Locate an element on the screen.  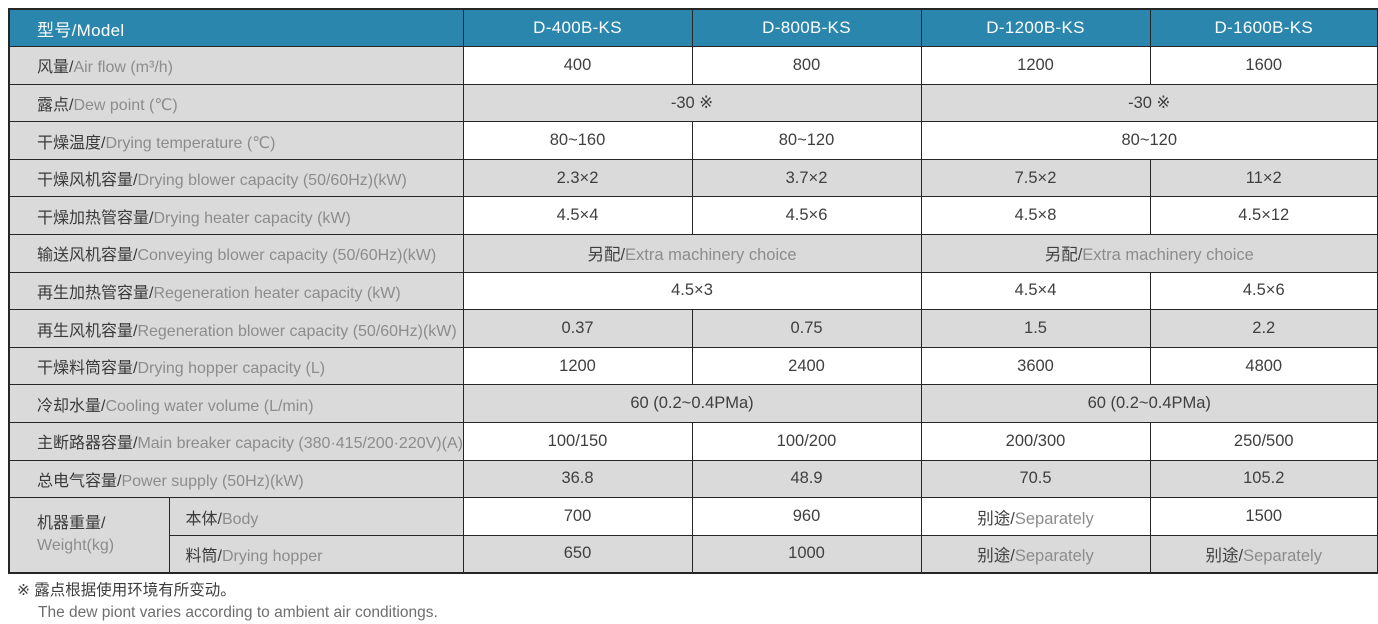
drying-hopper-capacity-value: 2400 is located at coordinates (806, 366).